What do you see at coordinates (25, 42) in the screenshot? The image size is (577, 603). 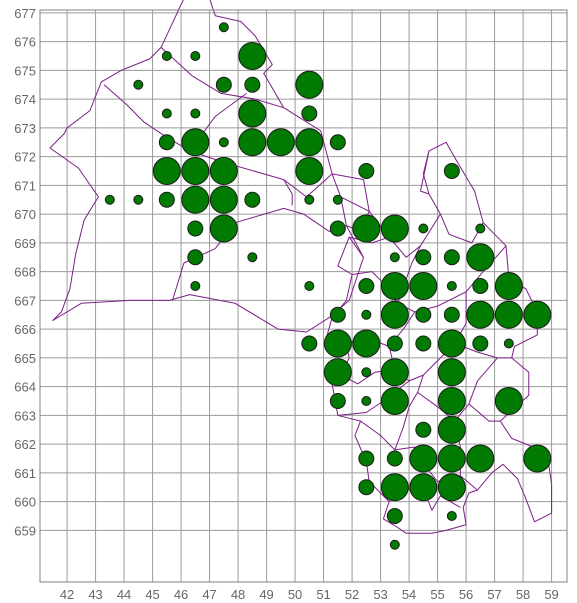 I see `y-tick-label: 676` at bounding box center [25, 42].